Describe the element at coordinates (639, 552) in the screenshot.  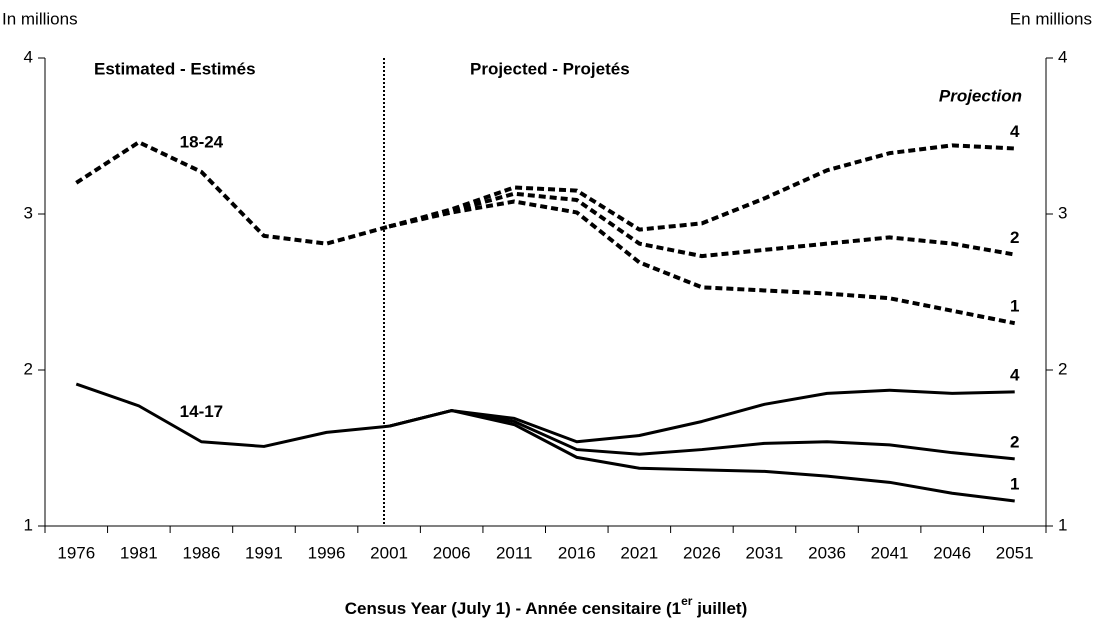
I see `x-tick-label: 2021` at that location.